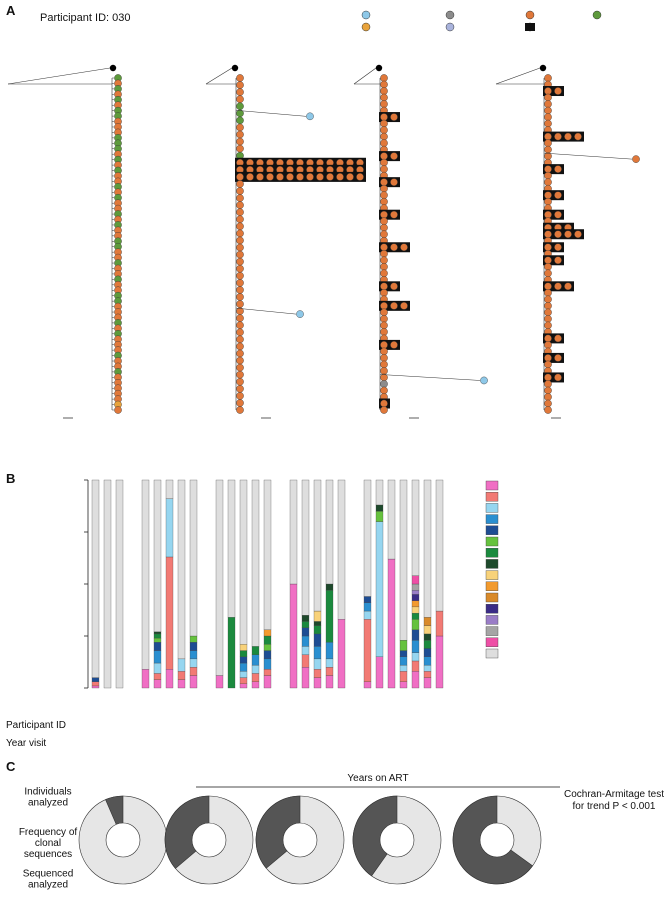 Image resolution: width=671 pixels, height=900 pixels. I want to click on bar-segment-VII, so click(305, 624).